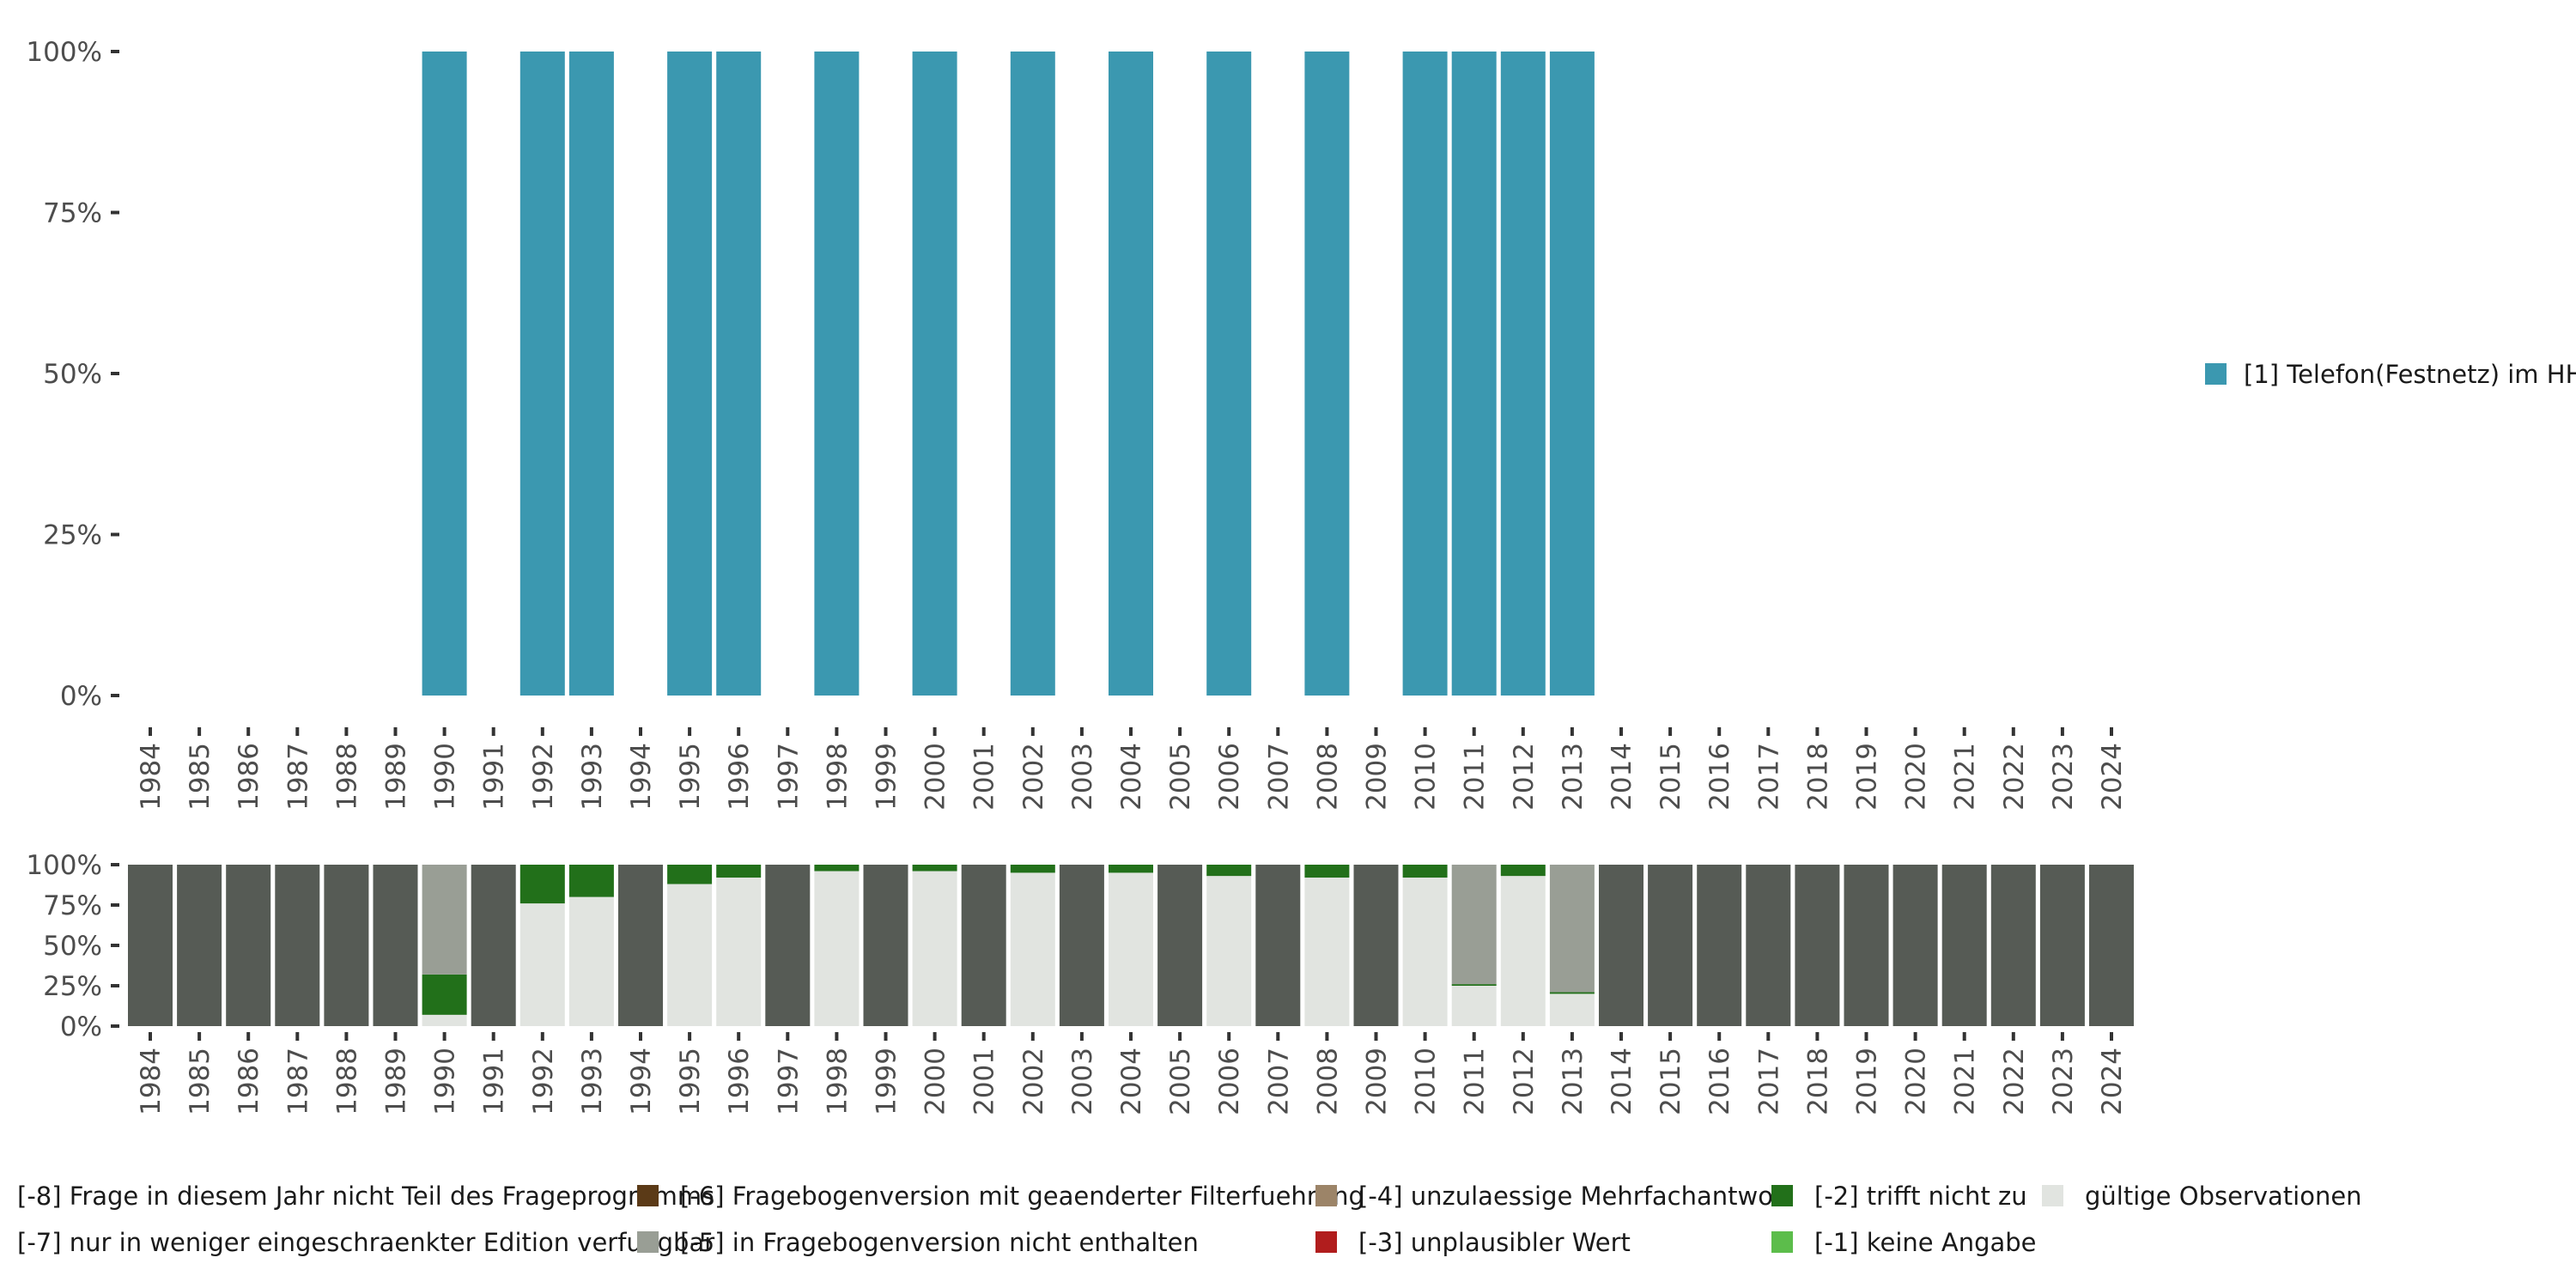 Image resolution: width=2576 pixels, height=1288 pixels. Describe the element at coordinates (2062, 946) in the screenshot. I see `stack-8-frage-in-diesem-jahr-nicht-teil-des-frageprogramms-2023` at that location.